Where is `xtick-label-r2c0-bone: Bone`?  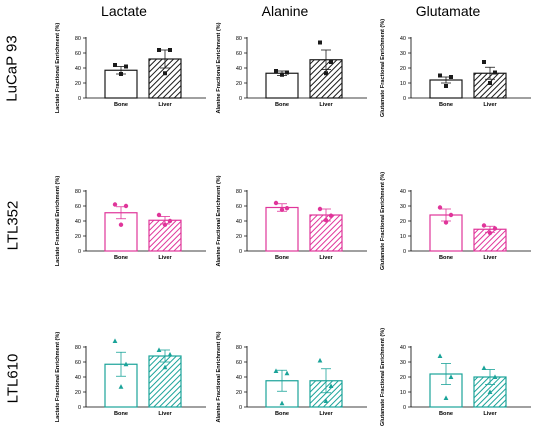
xtick-label-r2c0-bone: Bone is located at coordinates (121, 414).